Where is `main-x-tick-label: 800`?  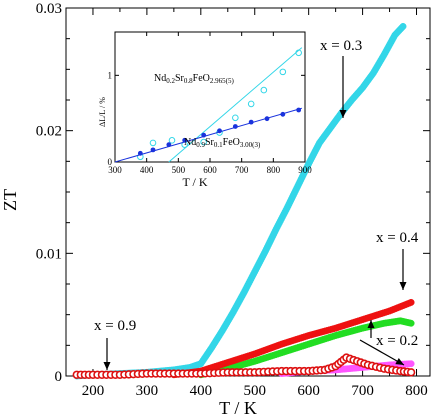 main-x-tick-label: 800 is located at coordinates (416, 391).